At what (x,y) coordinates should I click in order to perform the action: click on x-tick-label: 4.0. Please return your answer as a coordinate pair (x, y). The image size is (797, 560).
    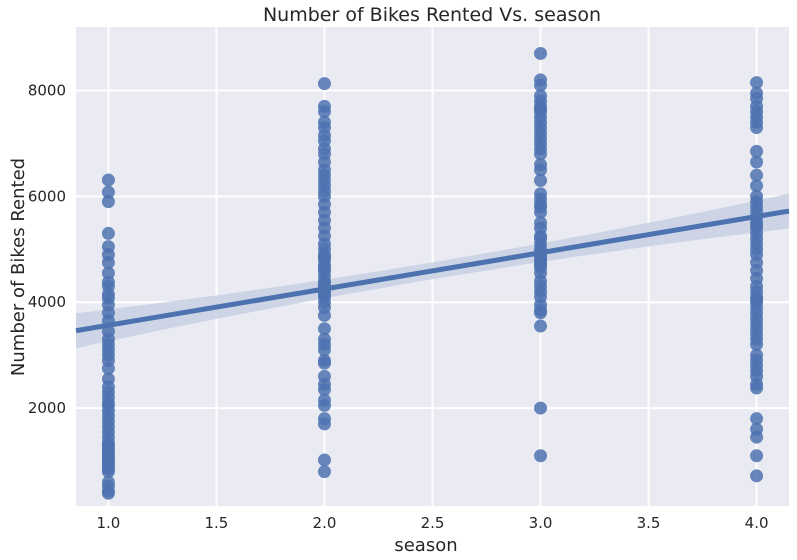
    Looking at the image, I should click on (757, 523).